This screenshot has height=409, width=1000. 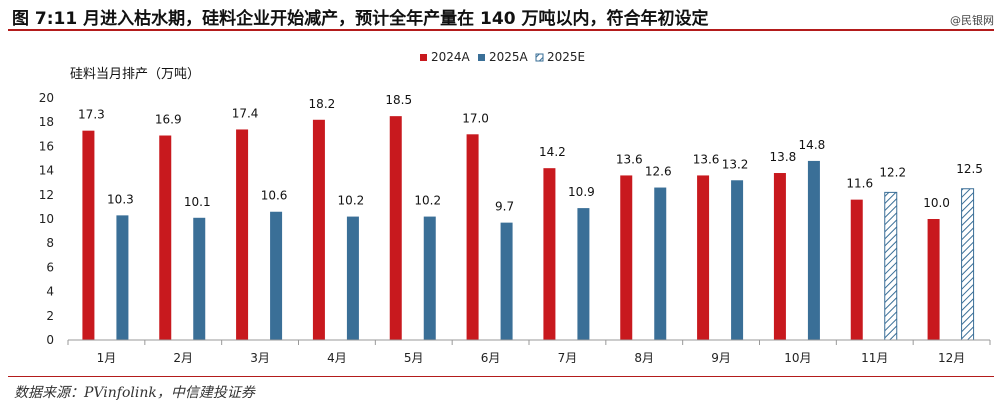 What do you see at coordinates (50, 292) in the screenshot?
I see `y-tick-label: 4` at bounding box center [50, 292].